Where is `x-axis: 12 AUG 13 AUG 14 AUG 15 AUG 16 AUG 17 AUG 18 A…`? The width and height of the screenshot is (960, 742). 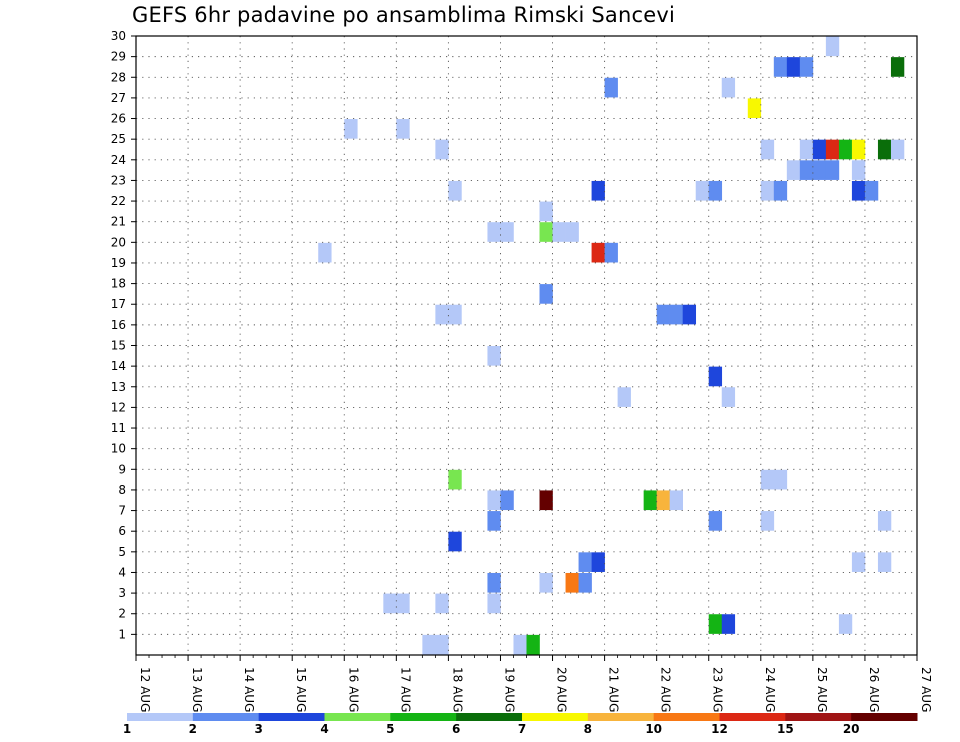
x-axis: 12 AUG 13 AUG 14 AUG 15 AUG 16 AUG 17 AUG 18 A… is located at coordinates (534, 683).